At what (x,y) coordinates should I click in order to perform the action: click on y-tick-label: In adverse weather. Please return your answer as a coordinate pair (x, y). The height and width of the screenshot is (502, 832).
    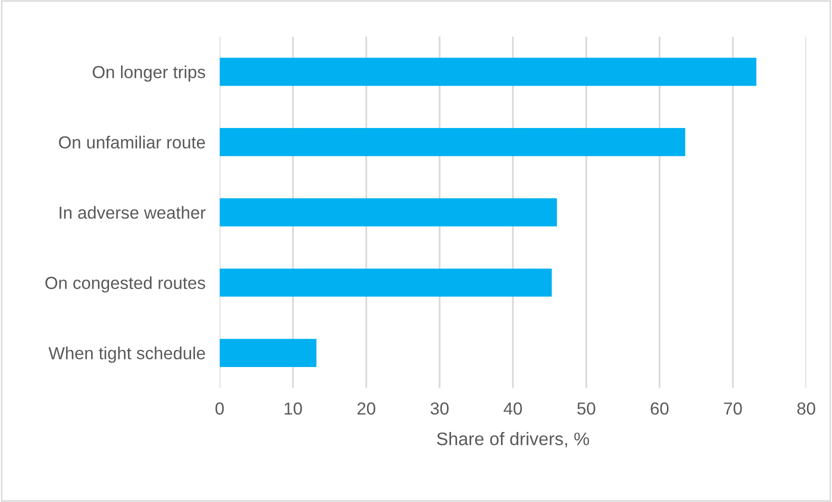
    Looking at the image, I should click on (133, 212).